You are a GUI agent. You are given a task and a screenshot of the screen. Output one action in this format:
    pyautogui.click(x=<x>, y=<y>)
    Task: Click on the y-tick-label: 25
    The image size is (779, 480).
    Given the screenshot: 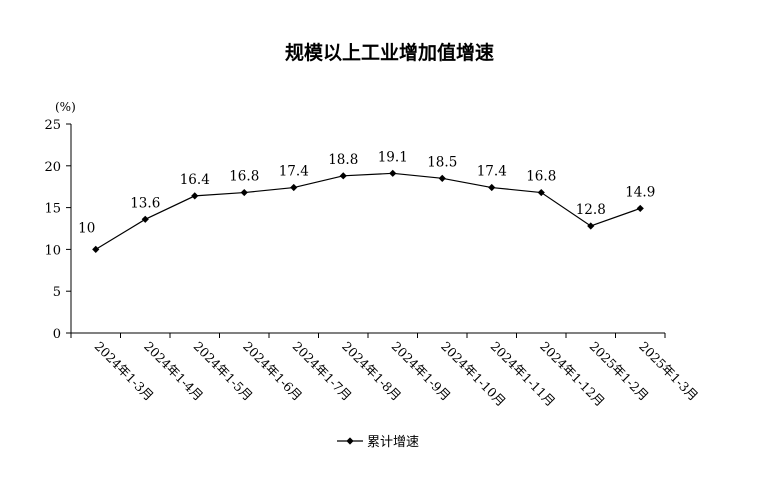 What is the action you would take?
    pyautogui.click(x=52, y=125)
    